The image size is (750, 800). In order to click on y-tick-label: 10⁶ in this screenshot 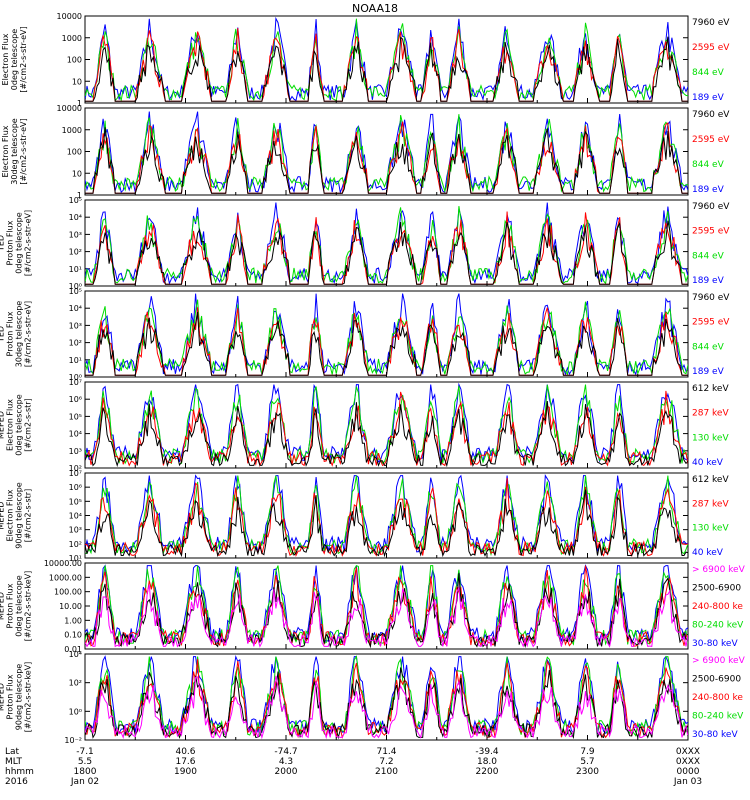, I will do `click(75, 399)`.